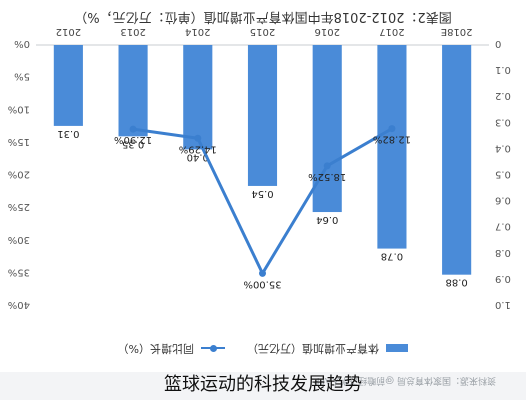 The height and width of the screenshot is (400, 526). Describe the element at coordinates (503, 121) in the screenshot. I see `value-axis-tick-label: 0.3` at that location.